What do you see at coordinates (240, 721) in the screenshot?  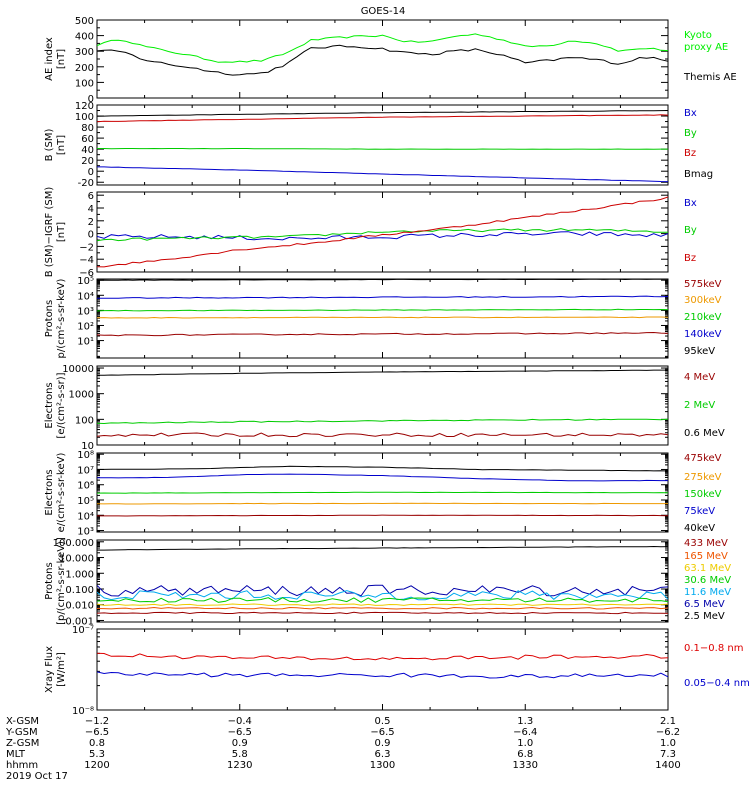 I see `ephemeris-value-x-gsm: −0.4` at bounding box center [240, 721].